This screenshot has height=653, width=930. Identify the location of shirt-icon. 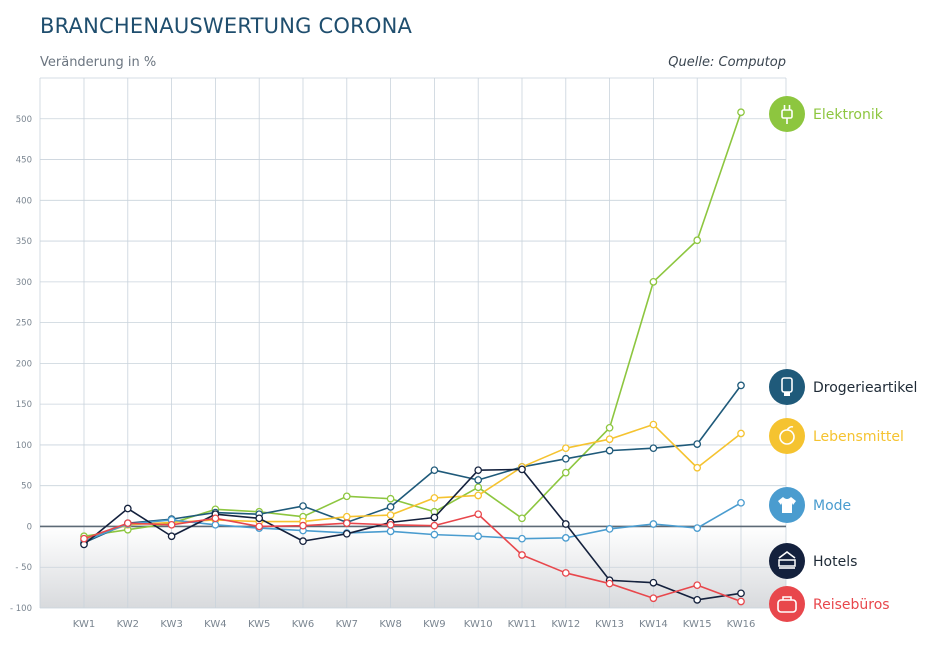
(787, 505).